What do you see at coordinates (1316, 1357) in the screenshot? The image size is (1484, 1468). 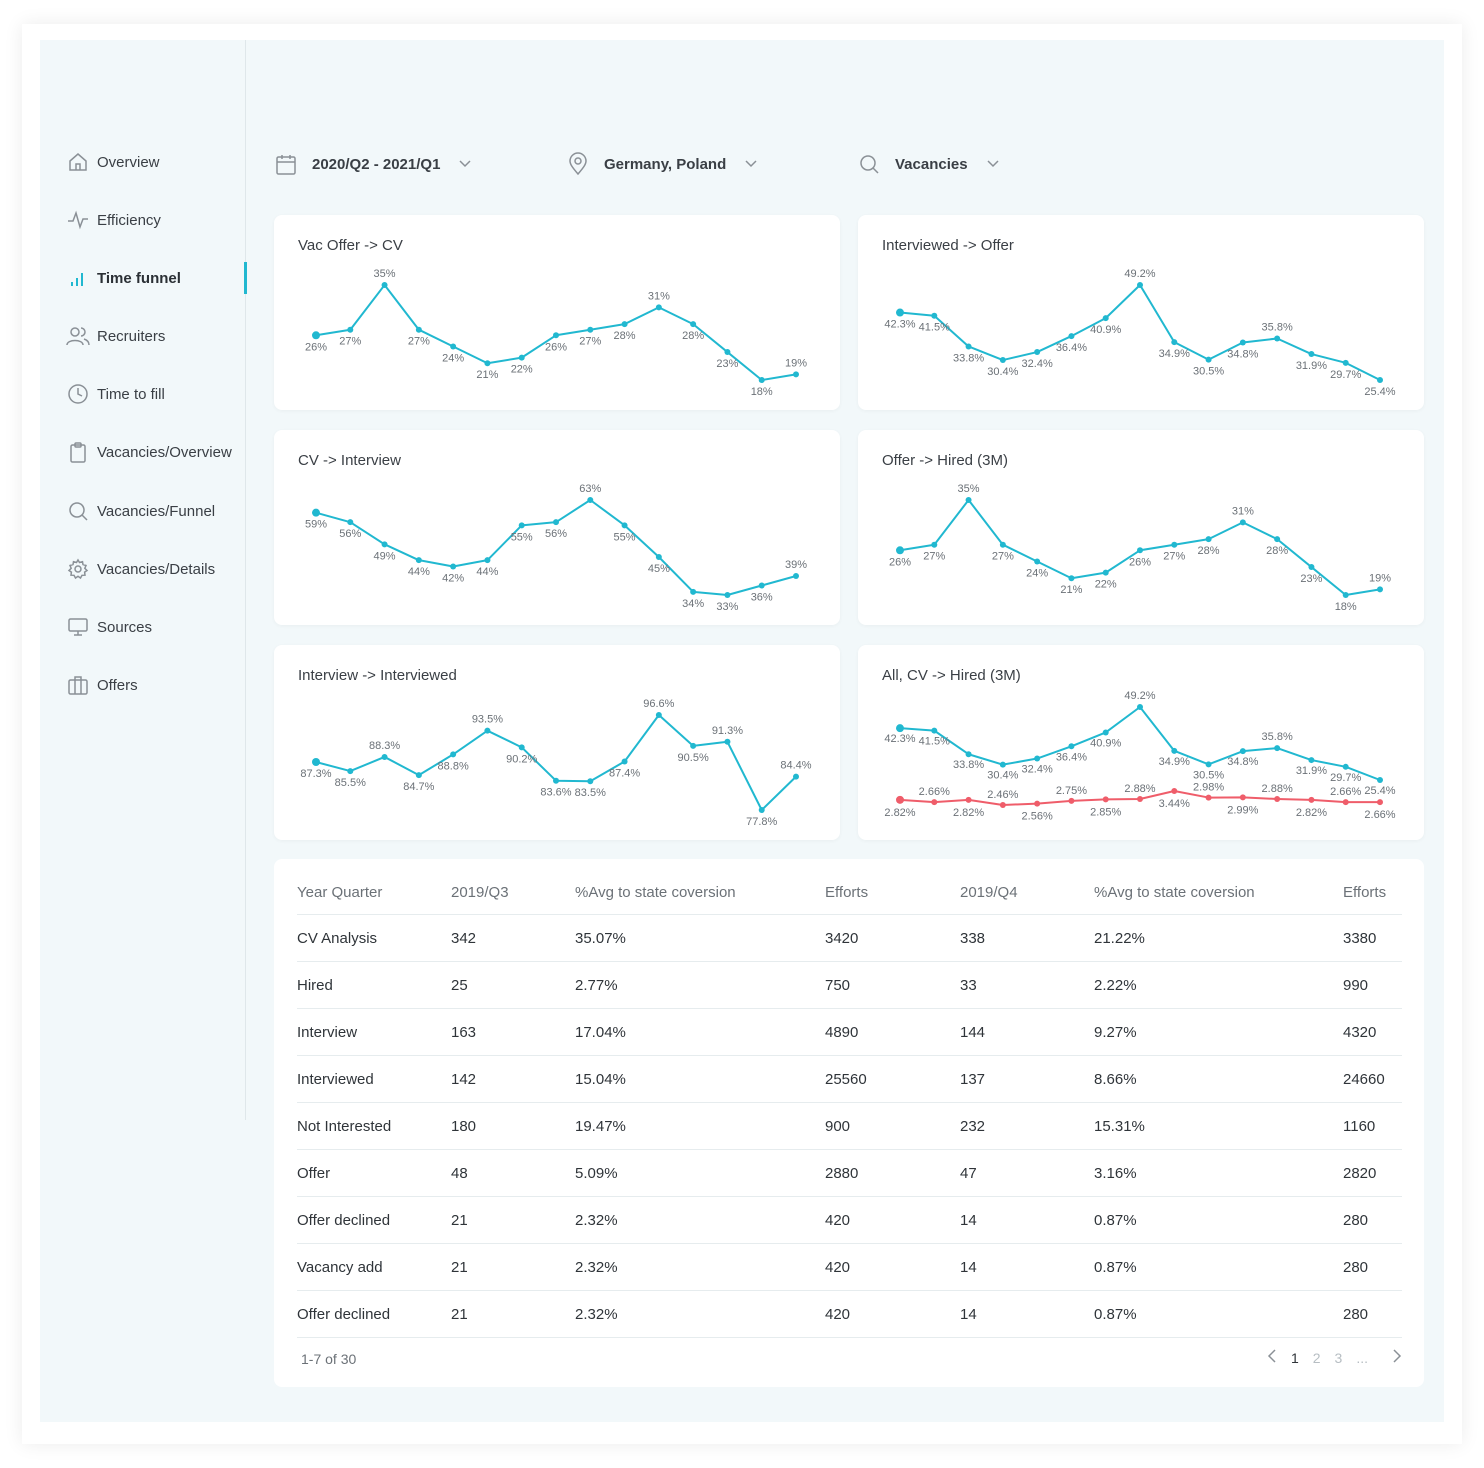 I see `page-link: 2` at bounding box center [1316, 1357].